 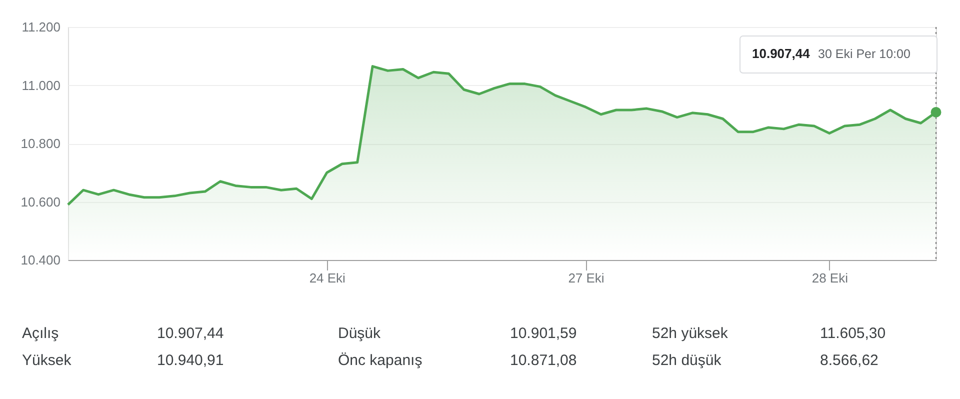 I want to click on text: Yüksek, so click(x=47, y=360).